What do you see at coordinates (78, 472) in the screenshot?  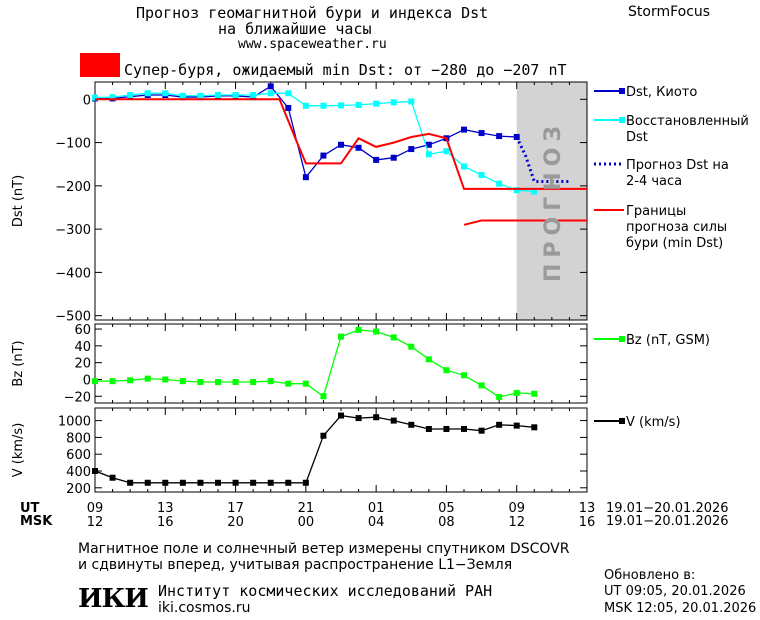 I see `y-tick-label: 400` at bounding box center [78, 472].